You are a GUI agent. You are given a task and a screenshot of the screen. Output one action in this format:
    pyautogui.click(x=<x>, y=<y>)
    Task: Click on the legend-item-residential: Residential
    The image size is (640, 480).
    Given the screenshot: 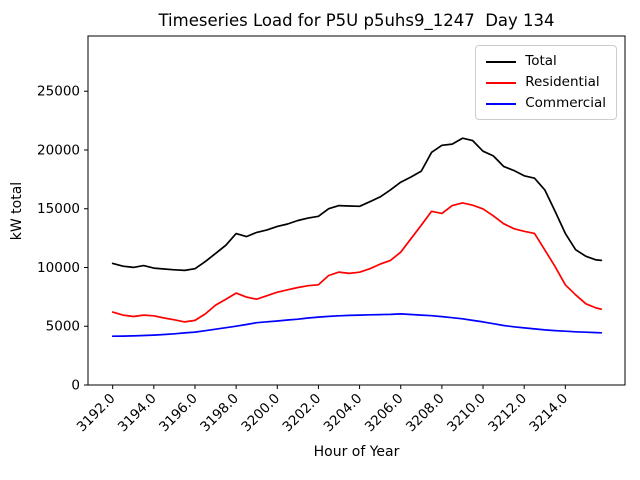 What is the action you would take?
    pyautogui.click(x=546, y=82)
    